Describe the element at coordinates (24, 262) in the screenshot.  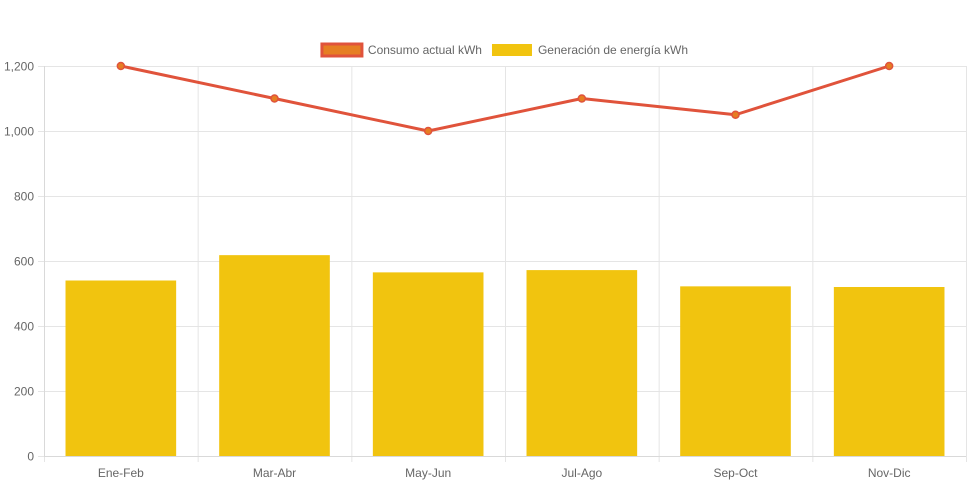
I see `y-tick-label: 600` at that location.